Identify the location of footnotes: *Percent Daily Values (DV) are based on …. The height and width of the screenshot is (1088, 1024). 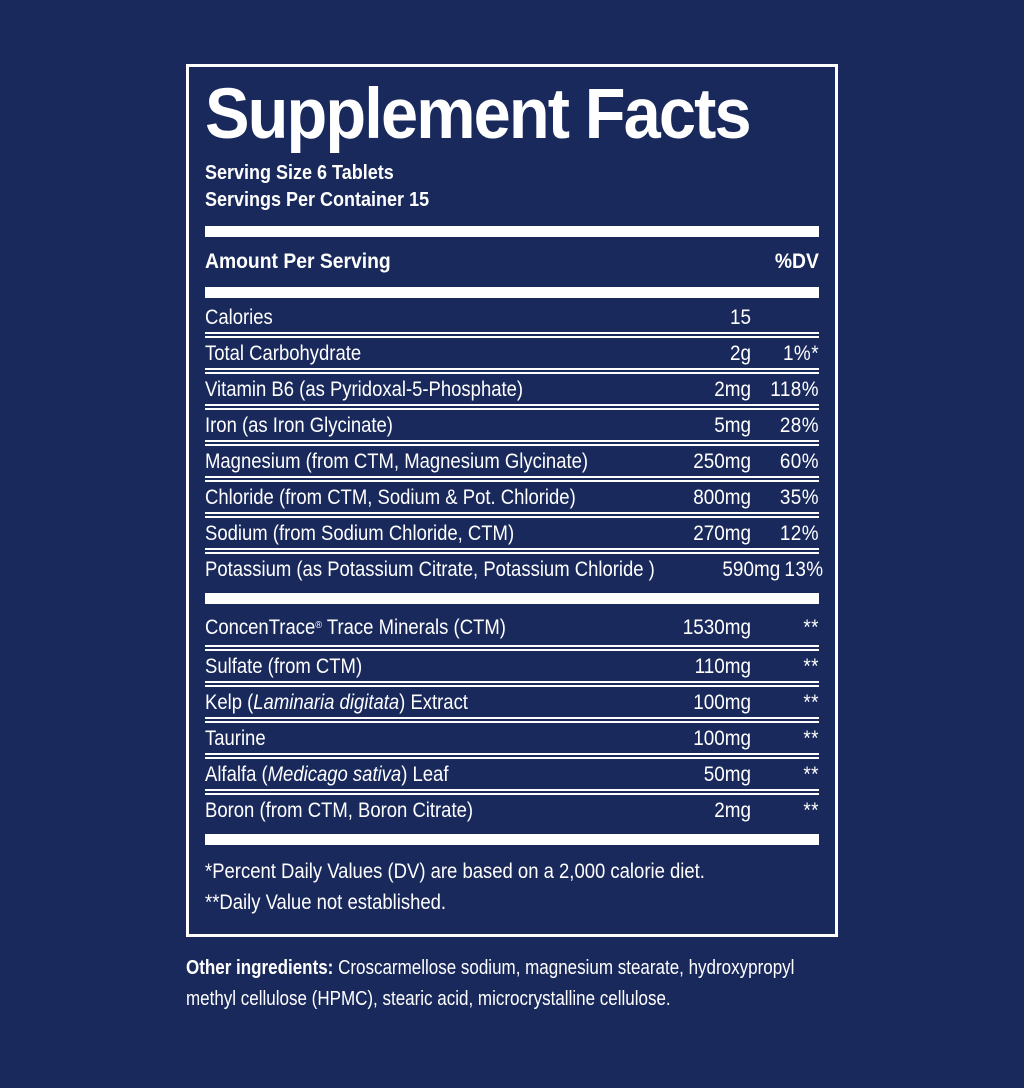
(512, 888).